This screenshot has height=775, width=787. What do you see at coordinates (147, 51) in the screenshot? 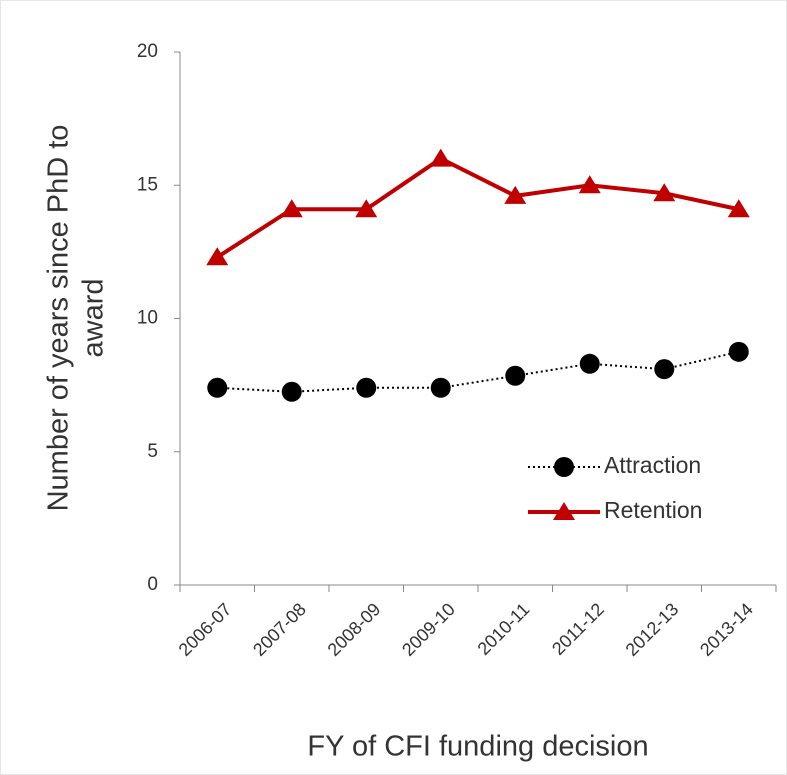
I see `y-tick-label: 20` at bounding box center [147, 51].